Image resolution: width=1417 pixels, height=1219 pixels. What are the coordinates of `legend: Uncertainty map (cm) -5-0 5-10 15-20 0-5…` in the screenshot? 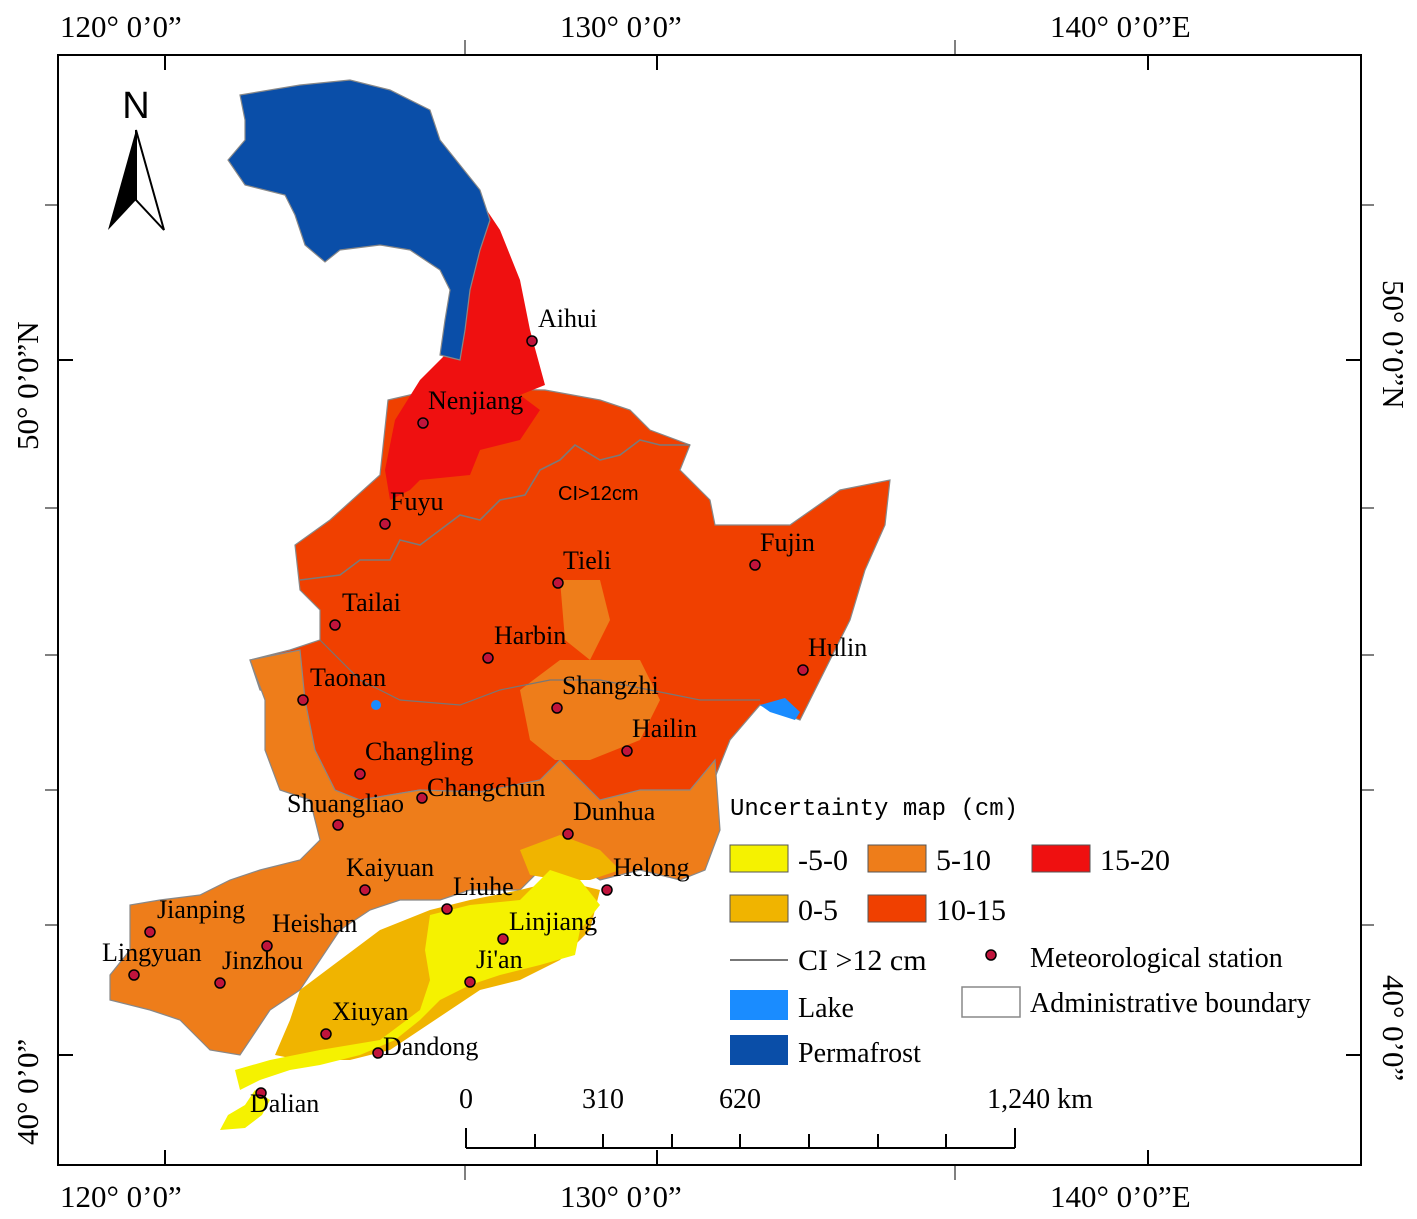 It's located at (1020, 932).